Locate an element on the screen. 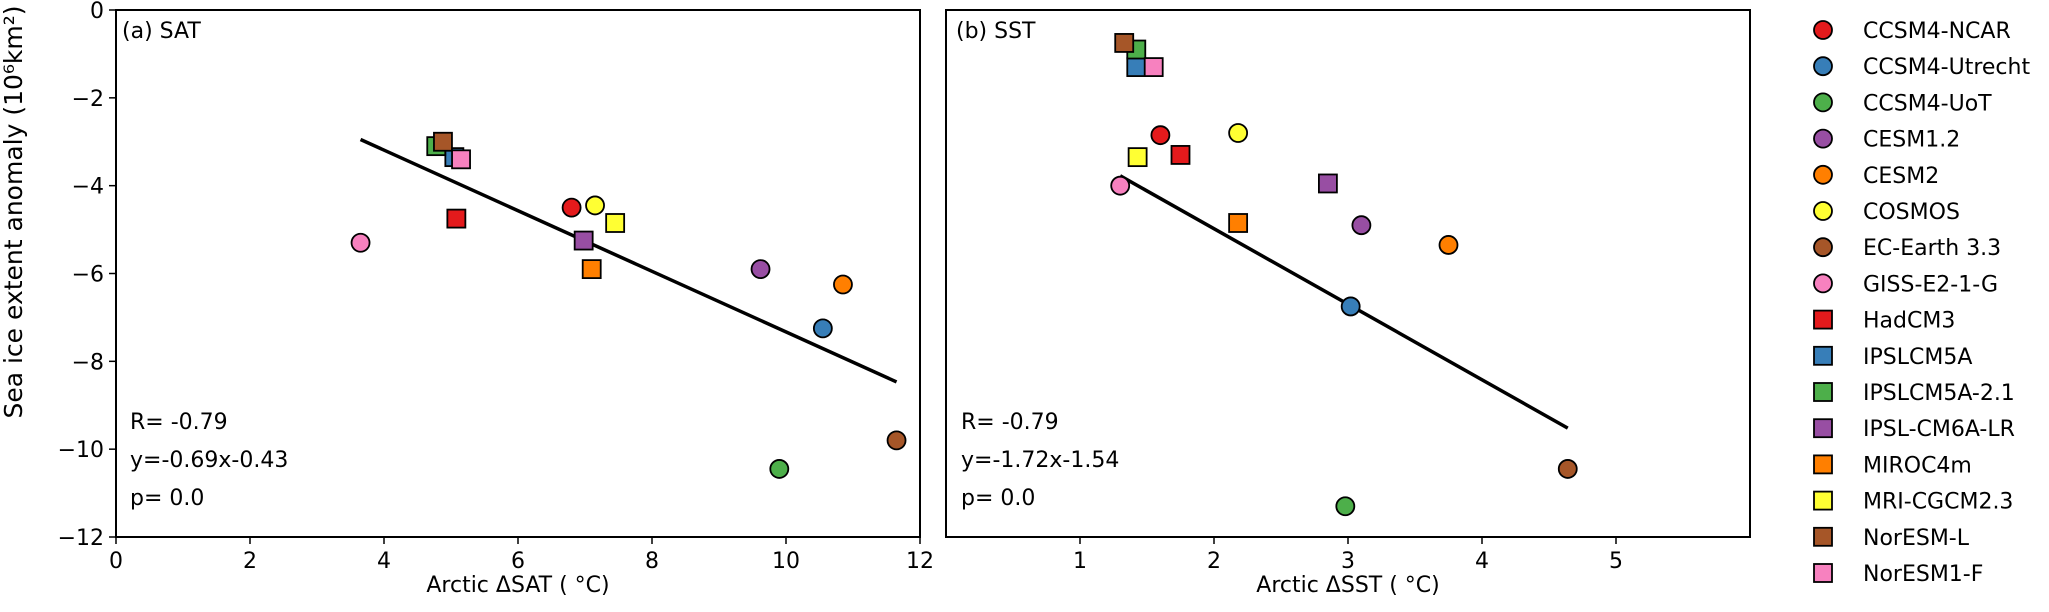 The image size is (2049, 612). legend-label-noresm-l: NorESM-L is located at coordinates (1916, 538).